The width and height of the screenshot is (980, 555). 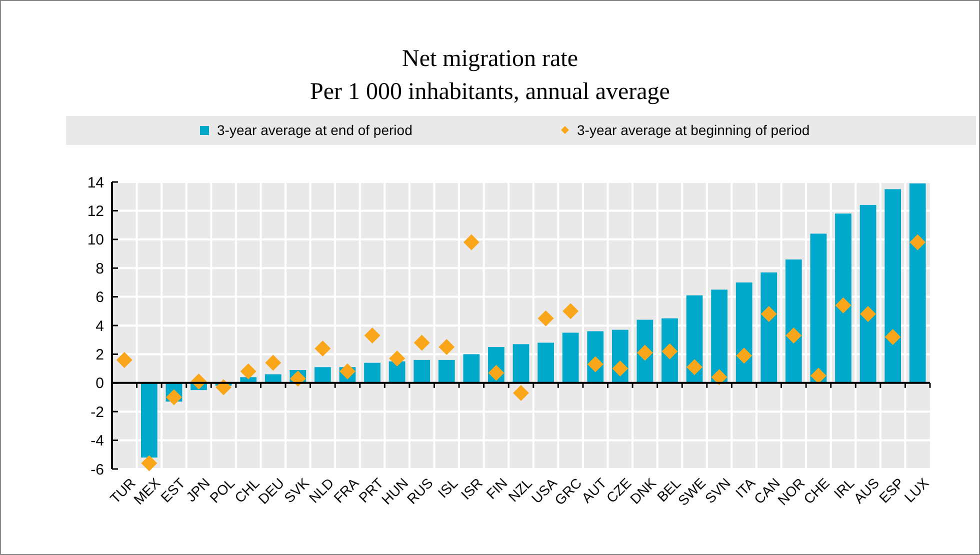 What do you see at coordinates (490, 59) in the screenshot?
I see `chart-title: Net migration rate` at bounding box center [490, 59].